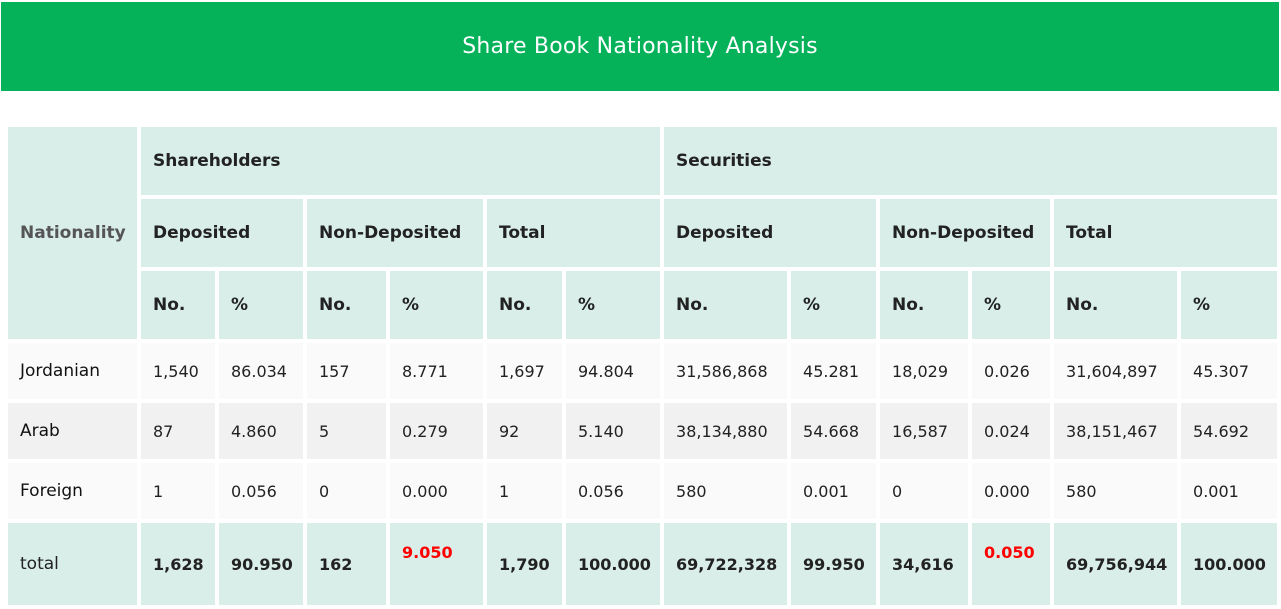 The width and height of the screenshot is (1281, 609). I want to click on cell: 87, so click(178, 431).